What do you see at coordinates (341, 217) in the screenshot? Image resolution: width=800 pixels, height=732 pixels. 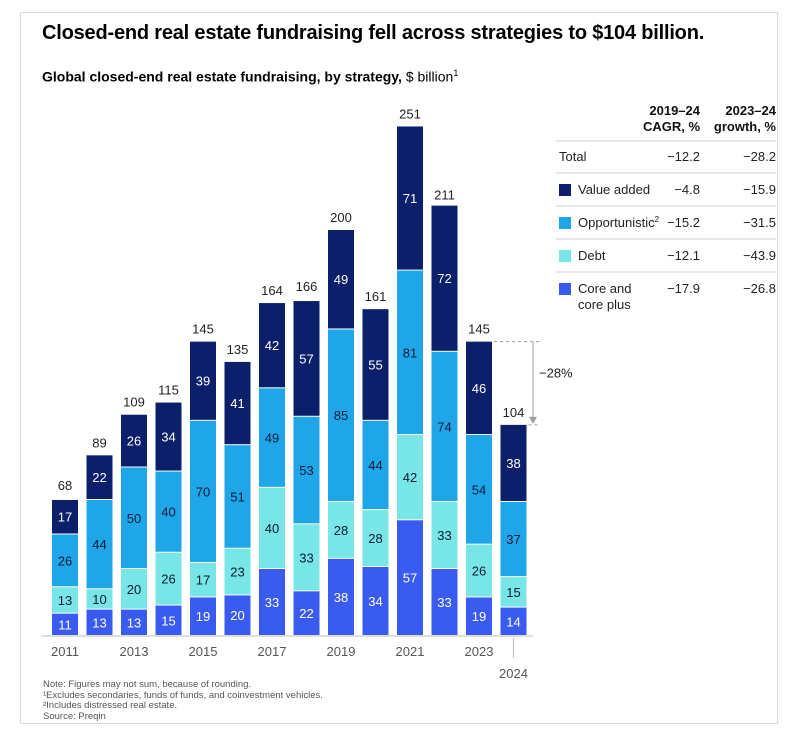 I see `bar-total-label: 200` at bounding box center [341, 217].